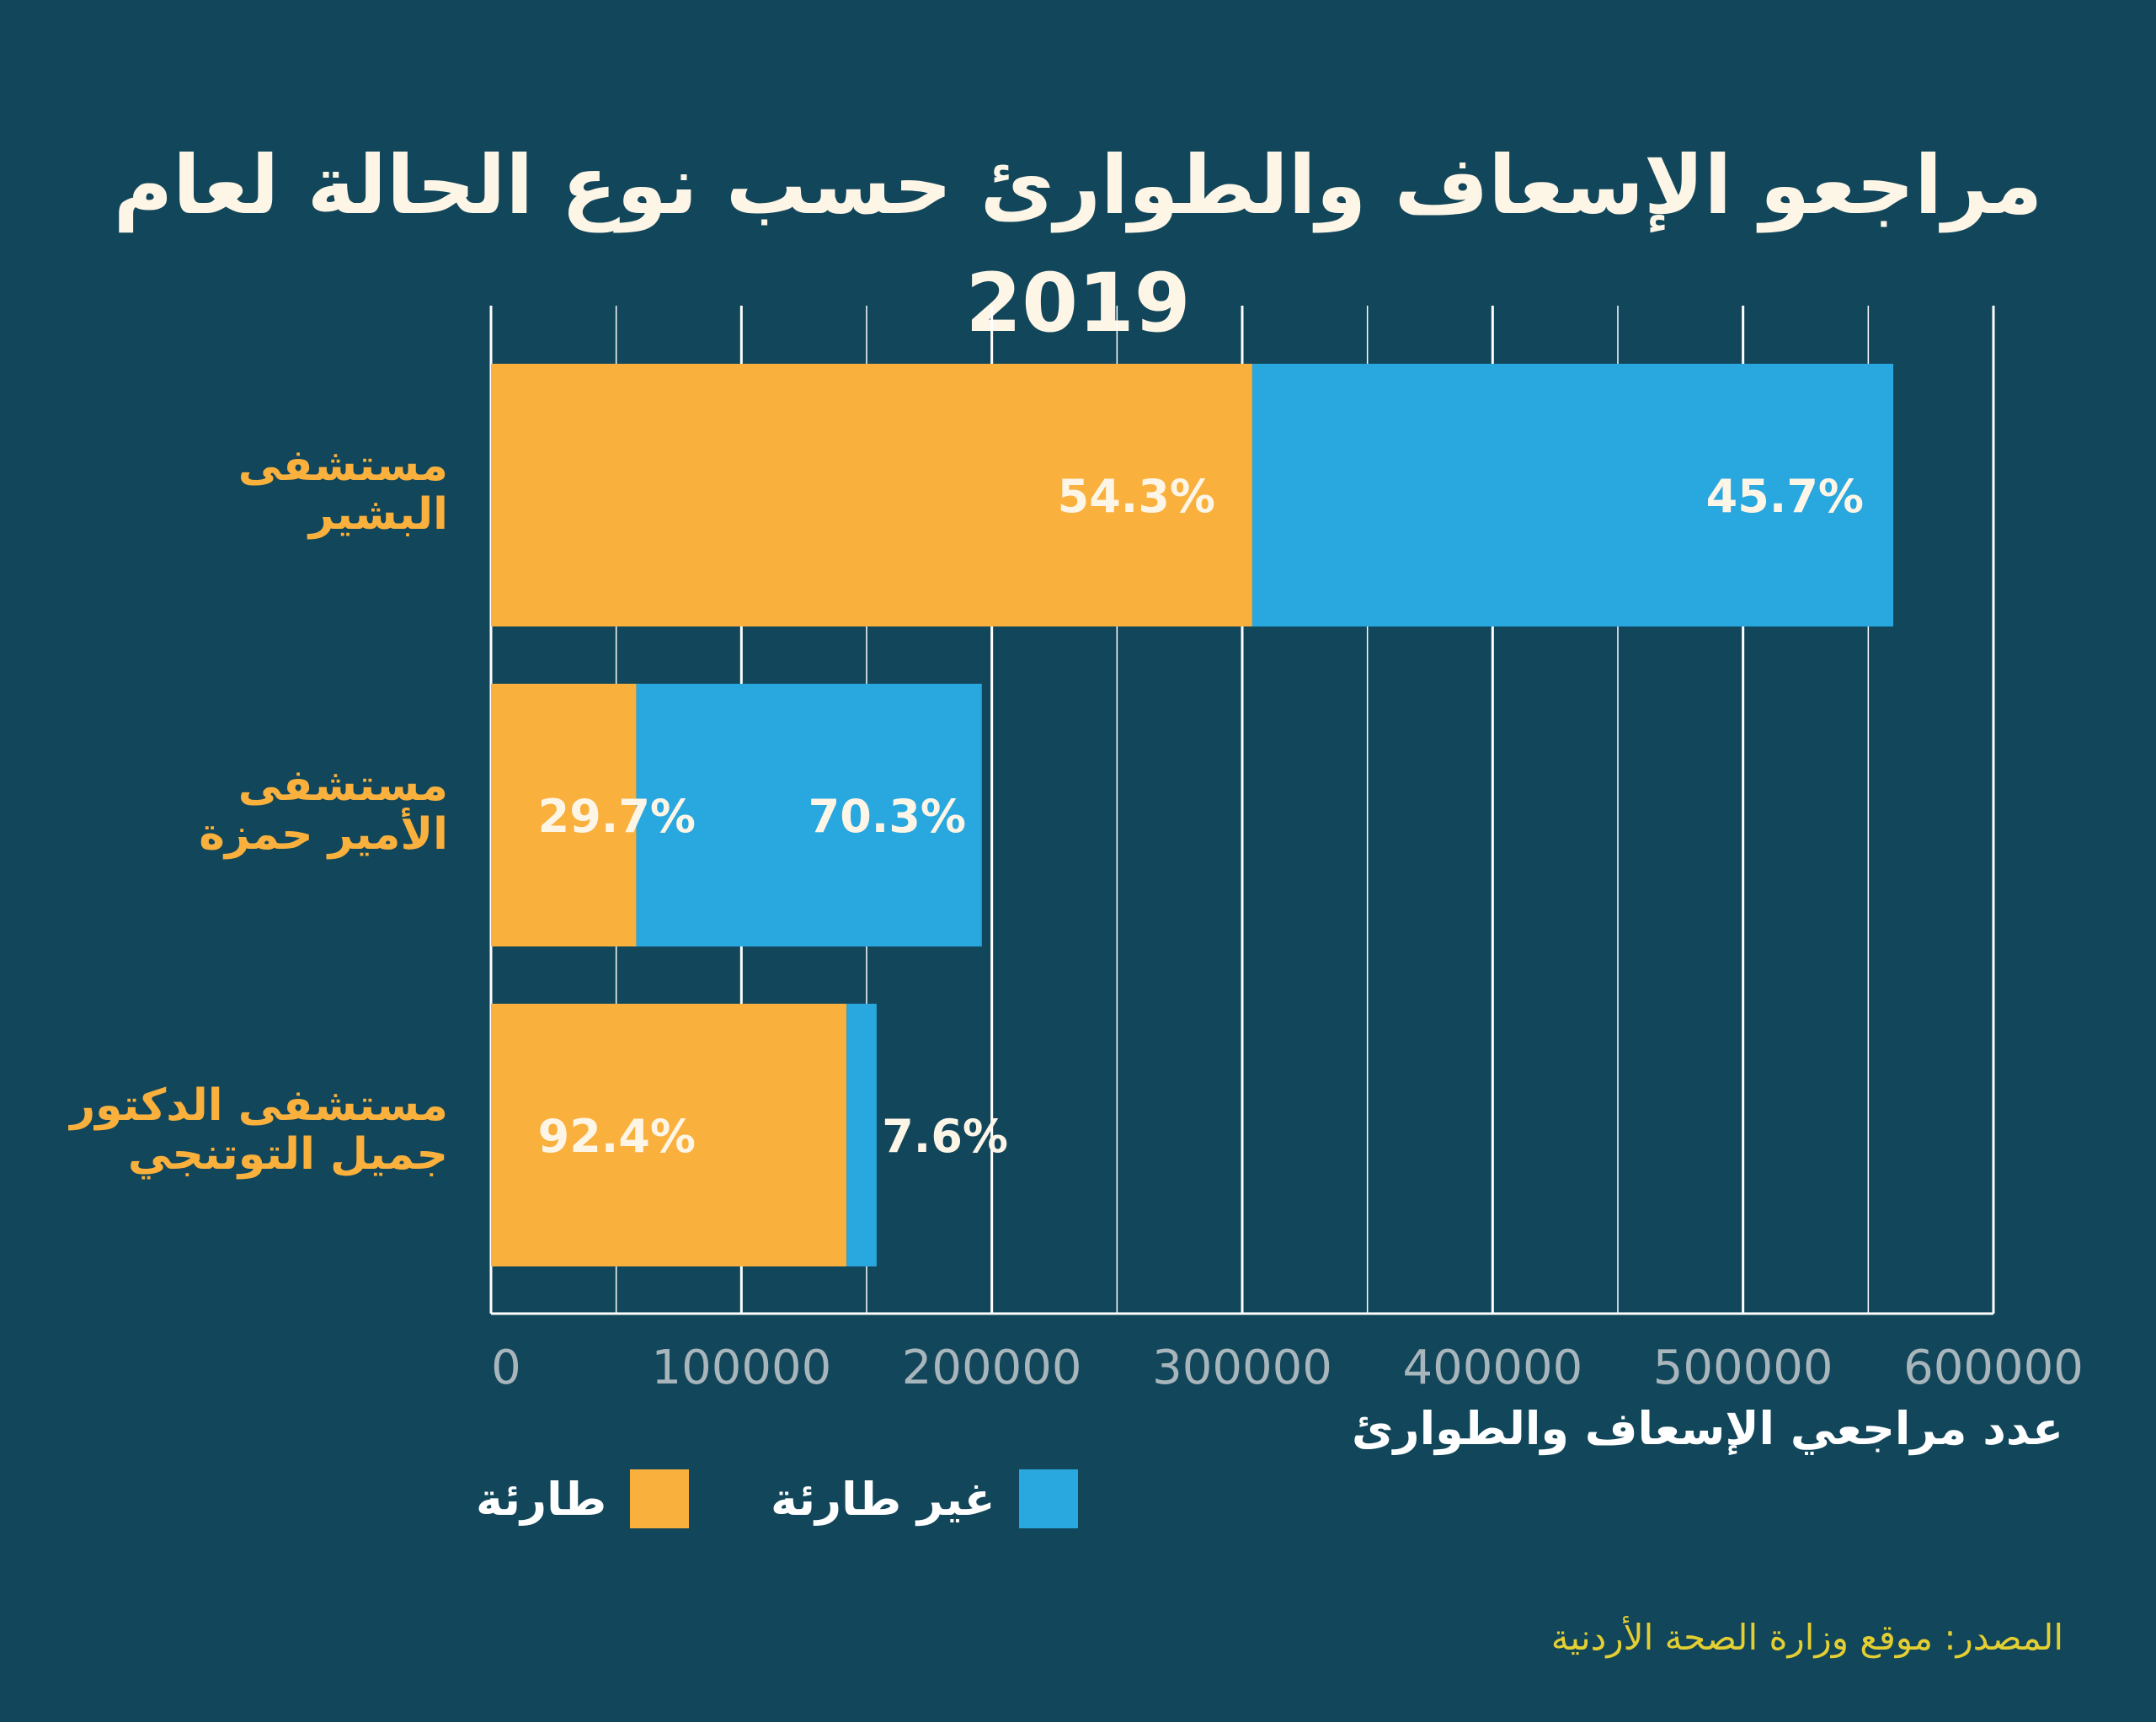  I want to click on category-label-jamil-totanji: مستشفى الدكتور جميل التوتنجي, so click(259, 1130).